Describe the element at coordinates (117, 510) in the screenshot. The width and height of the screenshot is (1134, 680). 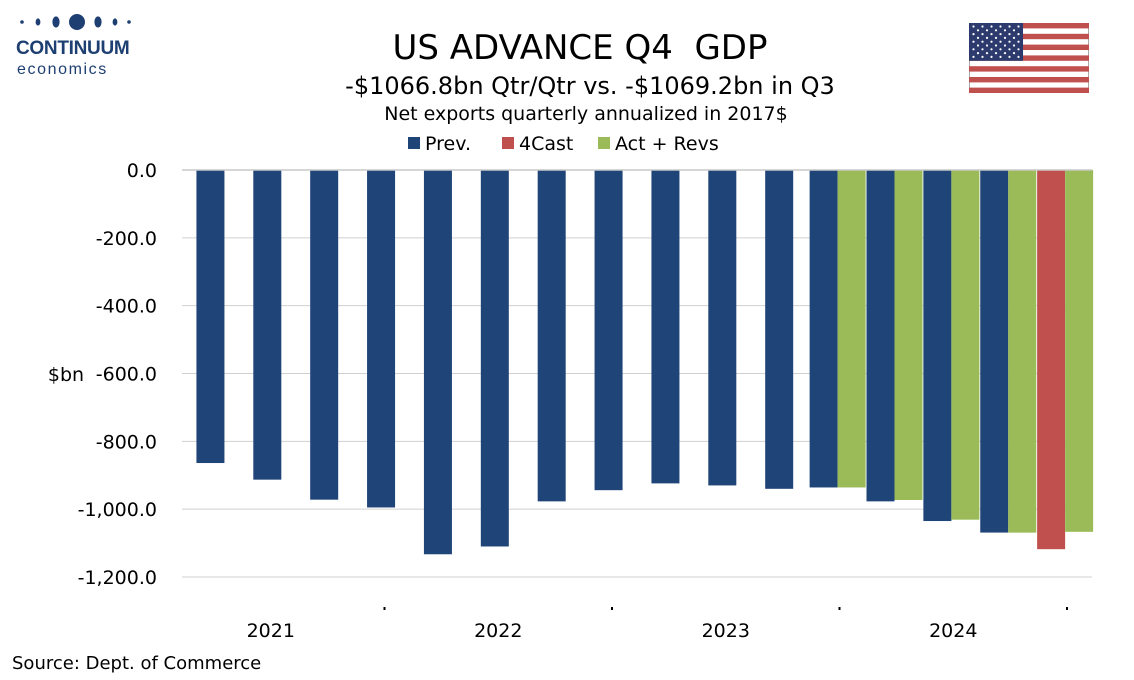
I see `y-tick-label: -1,000.0` at that location.